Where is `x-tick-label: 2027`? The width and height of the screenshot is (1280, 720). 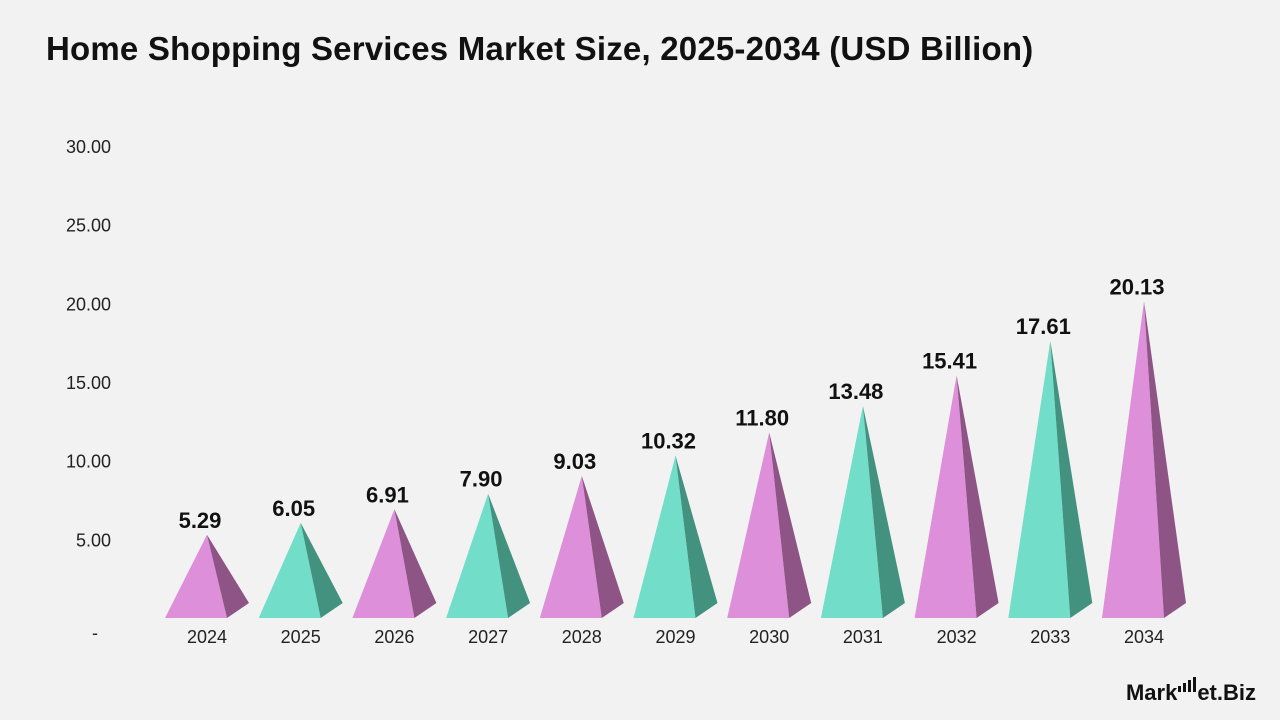
x-tick-label: 2027 is located at coordinates (488, 637).